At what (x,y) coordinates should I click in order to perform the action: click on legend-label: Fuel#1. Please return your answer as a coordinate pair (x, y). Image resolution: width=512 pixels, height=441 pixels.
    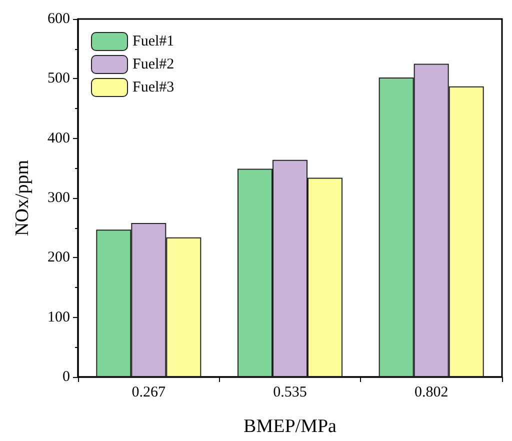
    Looking at the image, I should click on (153, 42).